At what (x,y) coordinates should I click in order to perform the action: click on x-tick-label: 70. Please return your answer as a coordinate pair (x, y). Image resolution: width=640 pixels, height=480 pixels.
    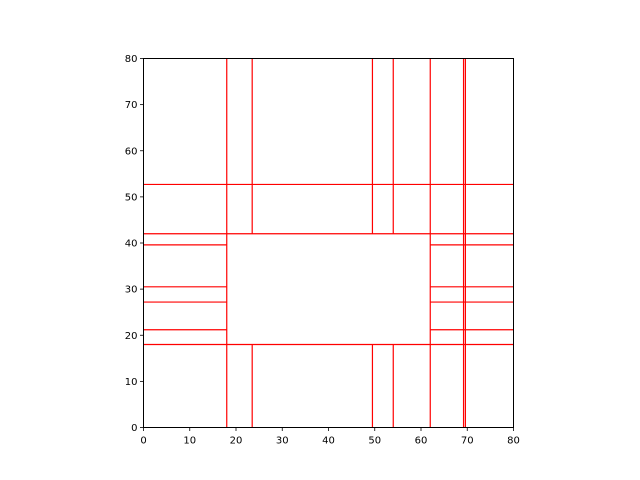
    Looking at the image, I should click on (467, 441).